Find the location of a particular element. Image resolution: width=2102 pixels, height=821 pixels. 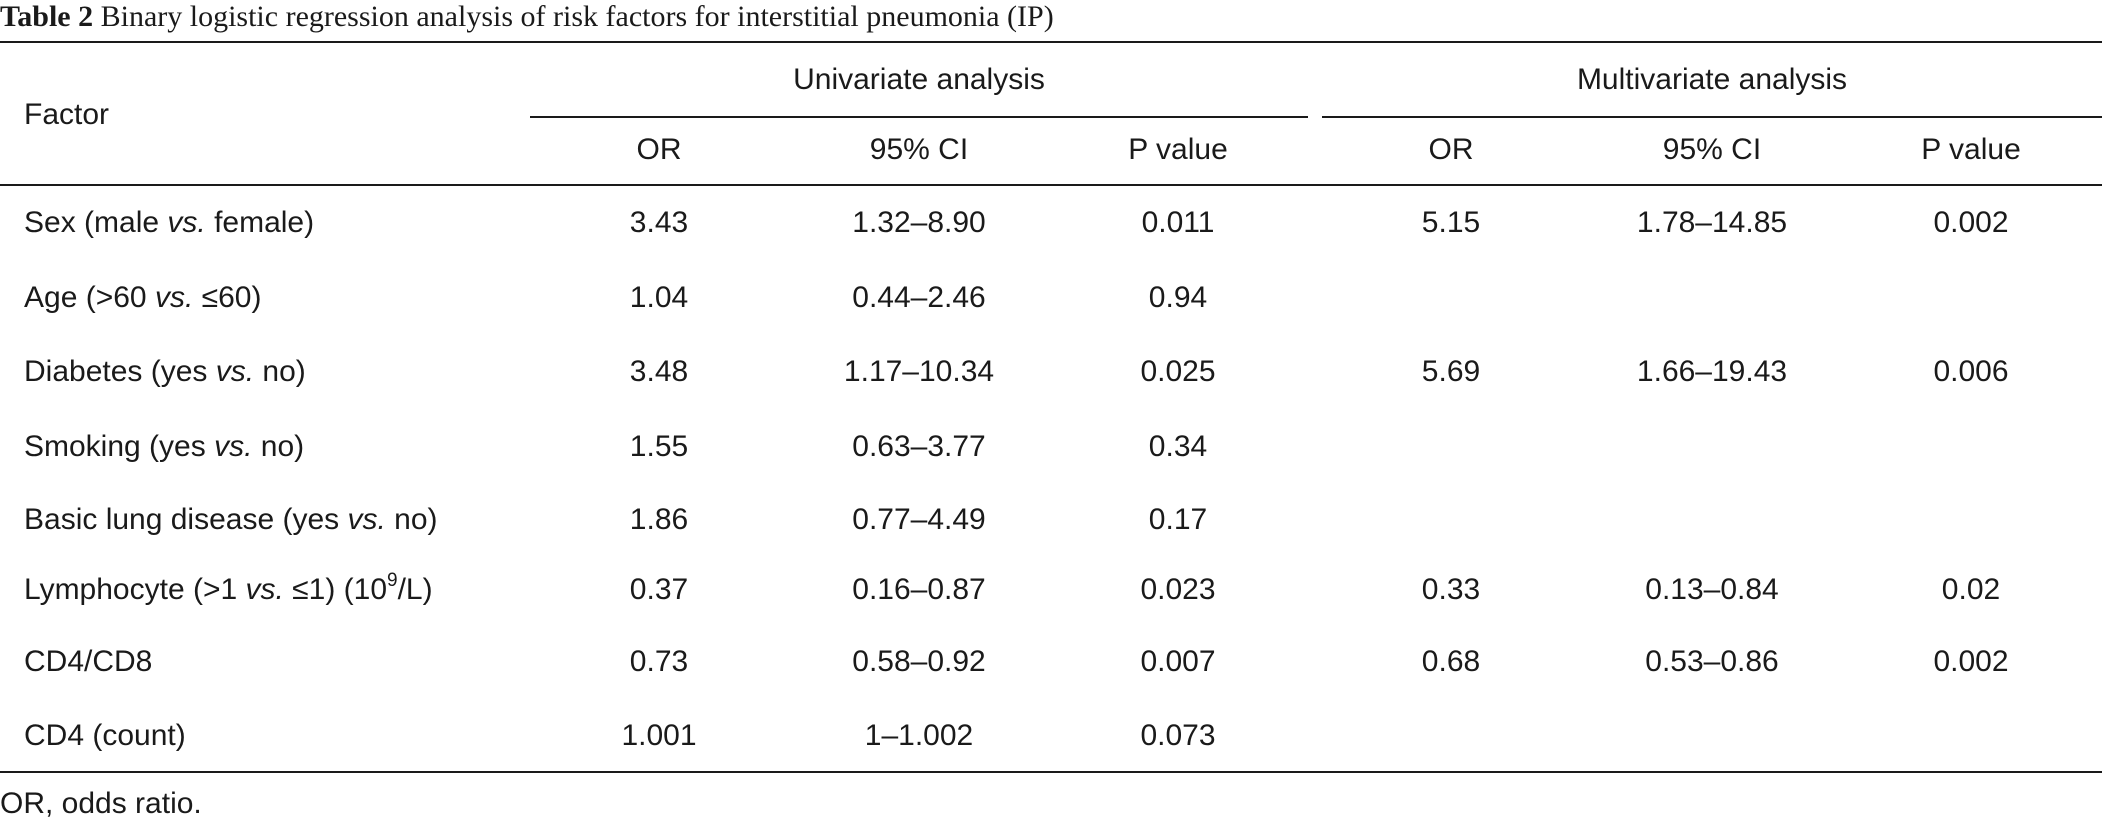

univariate-or-cell: 1.001 is located at coordinates (659, 735).